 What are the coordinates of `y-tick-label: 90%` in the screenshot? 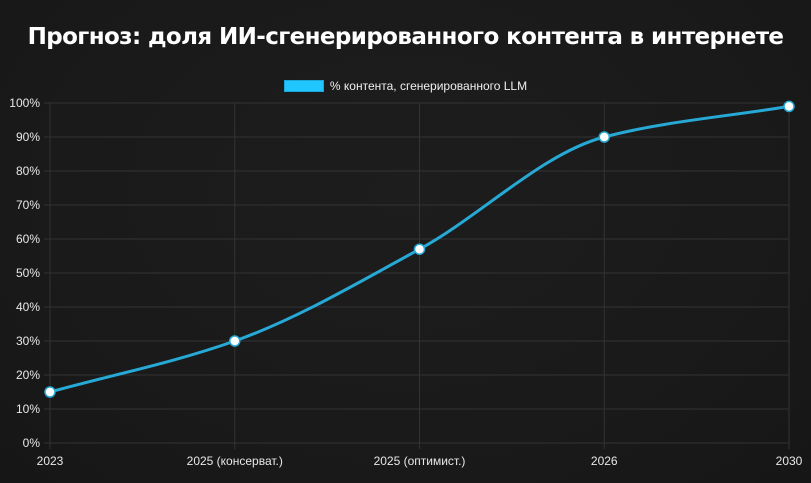 It's located at (28, 137).